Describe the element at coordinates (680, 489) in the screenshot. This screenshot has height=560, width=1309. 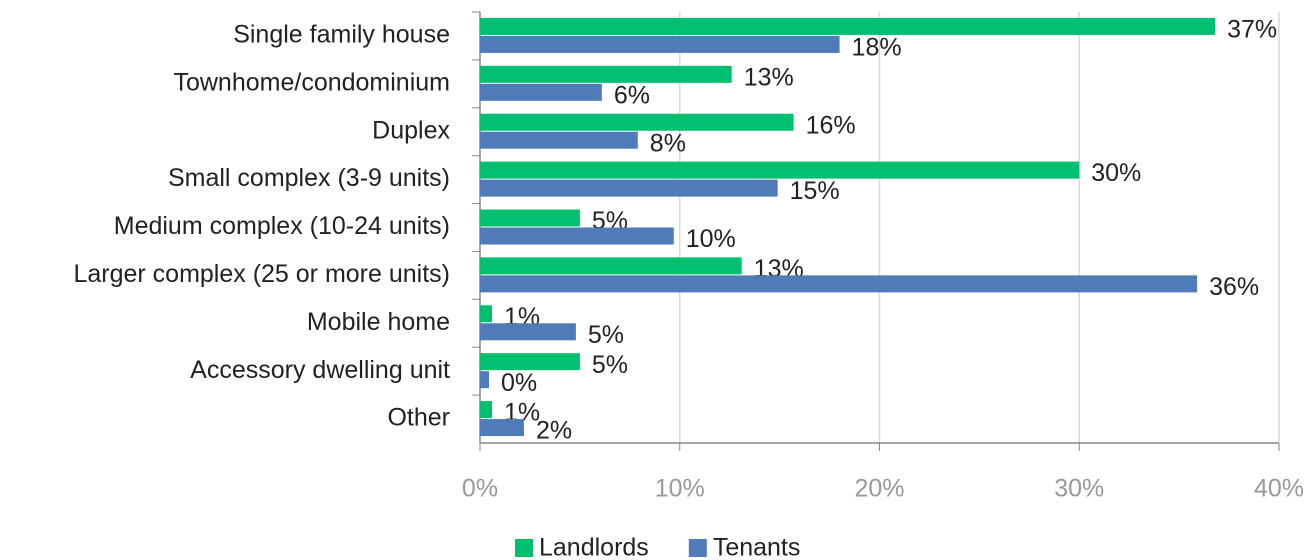
I see `x-tick-label: 10%` at that location.